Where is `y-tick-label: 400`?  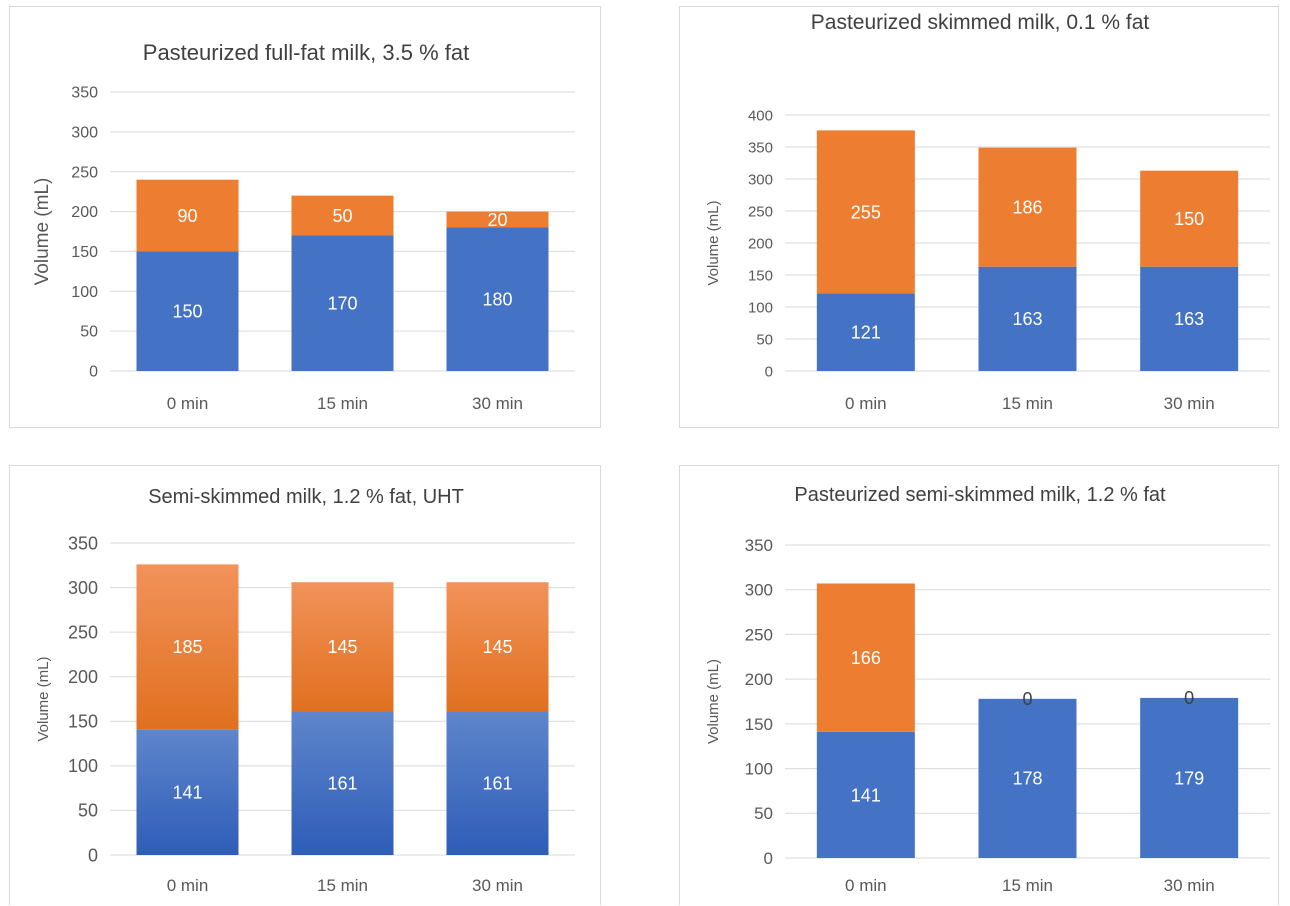
y-tick-label: 400 is located at coordinates (760, 115).